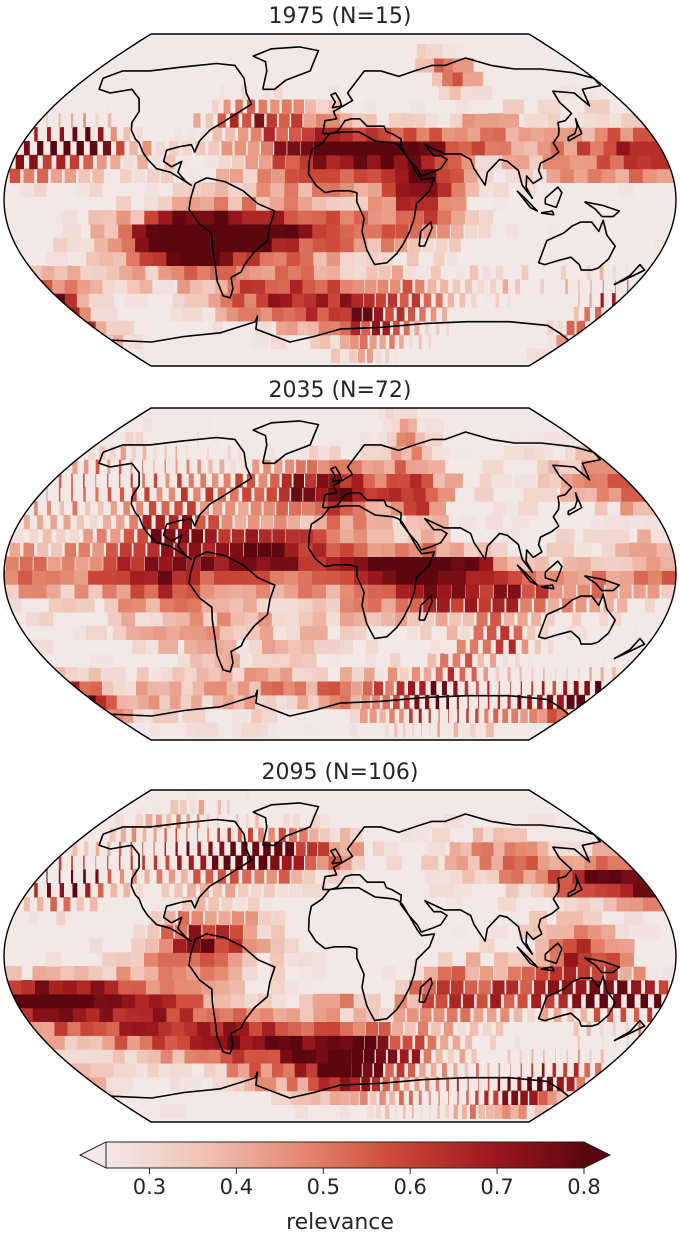 This screenshot has width=680, height=1244. I want to click on colorbar-label: relevance, so click(340, 1222).